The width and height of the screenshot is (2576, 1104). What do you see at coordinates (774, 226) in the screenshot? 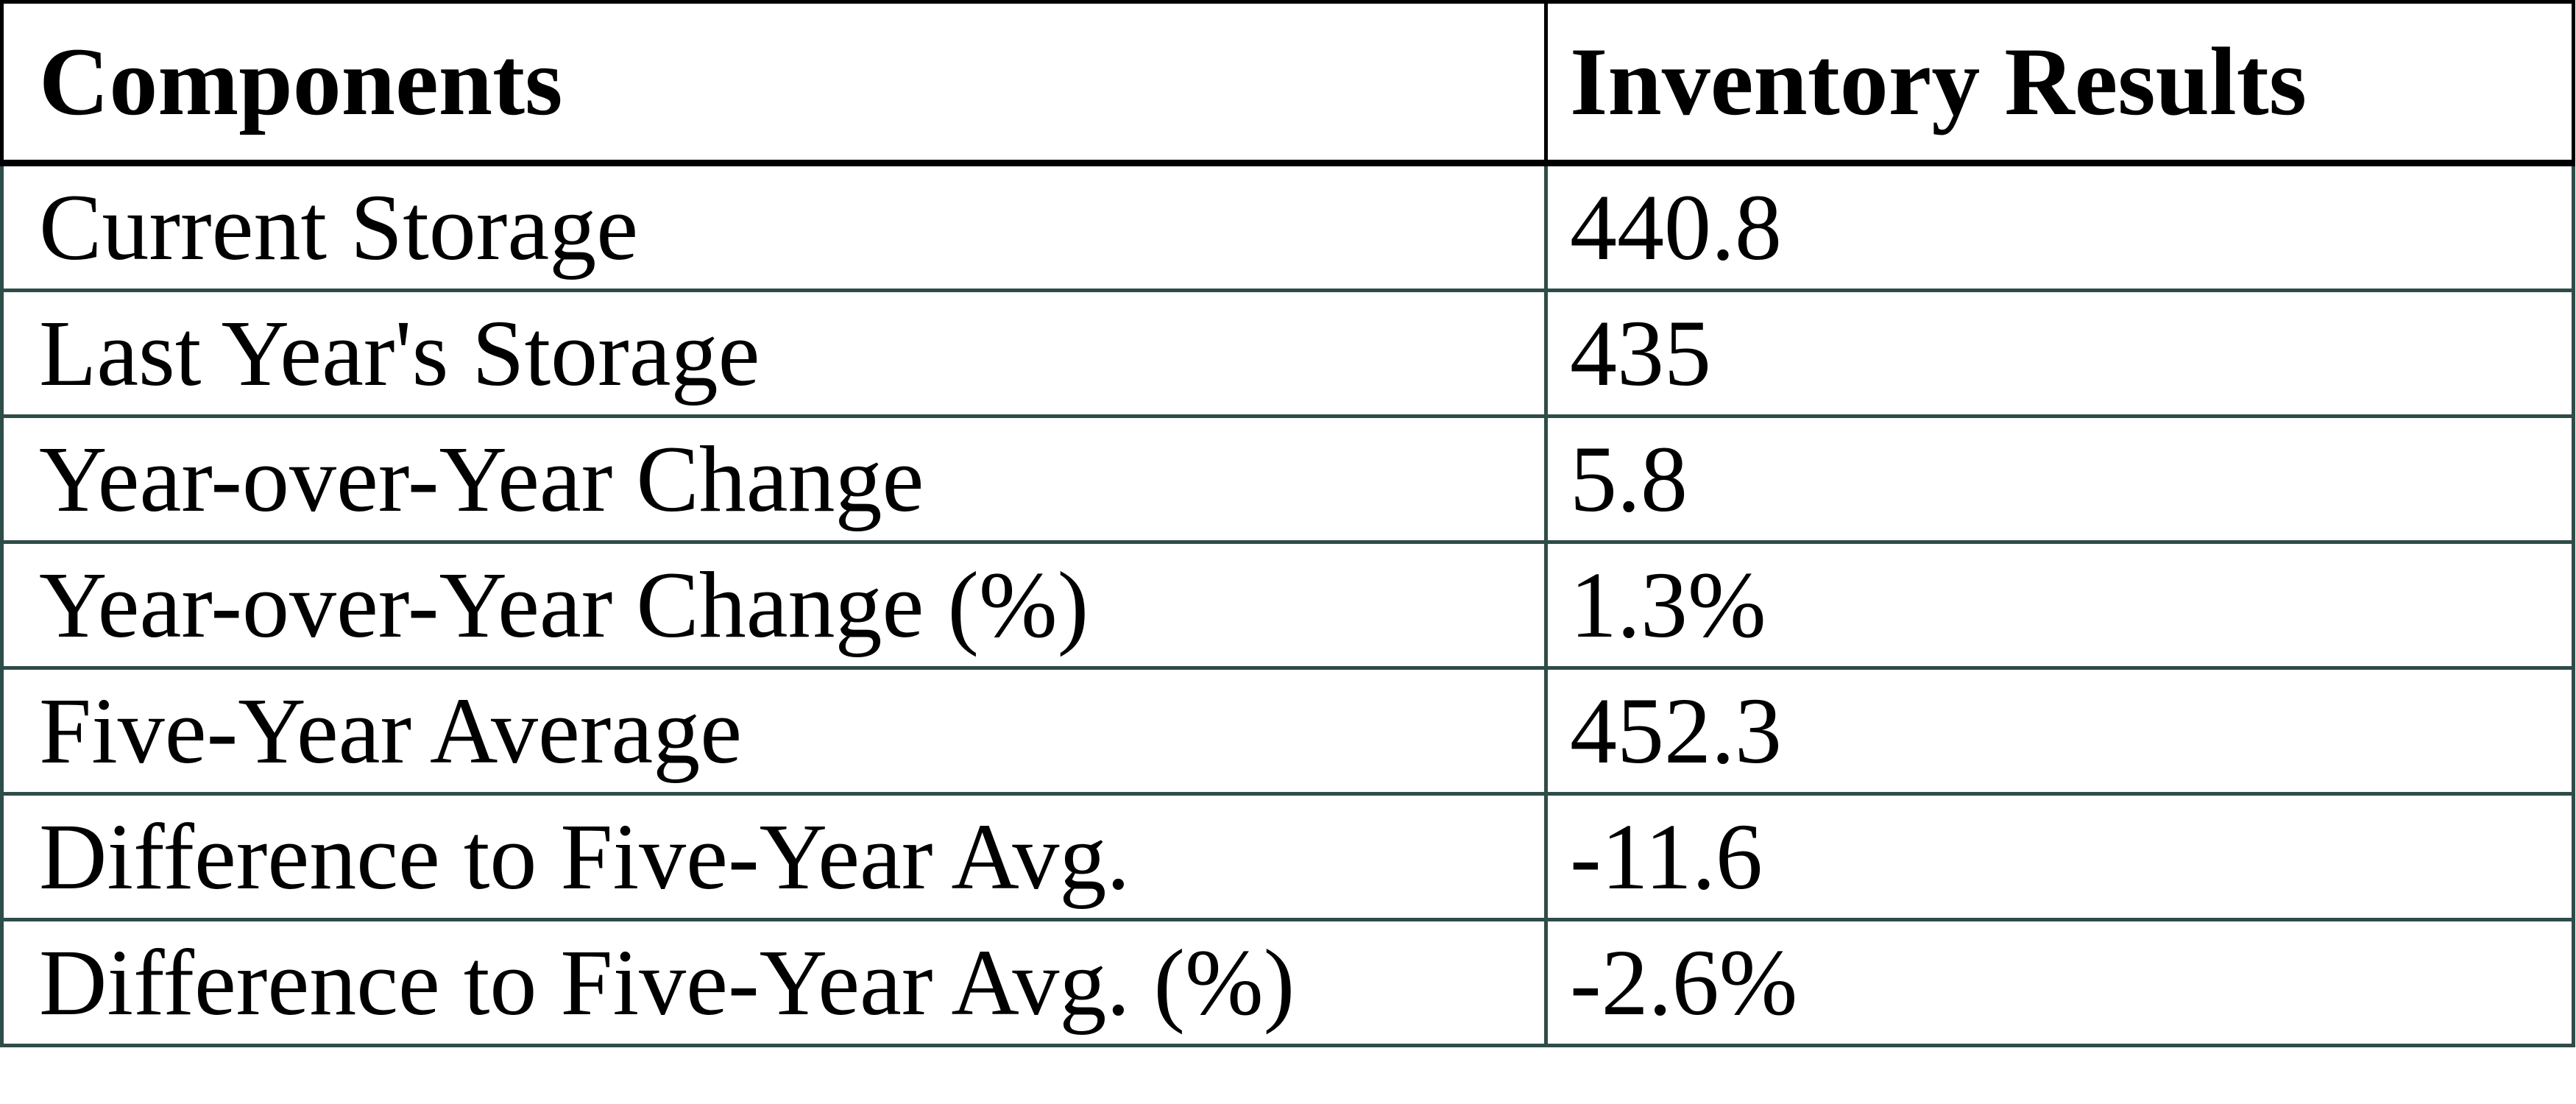
I see `row-label-current-storage: Current Storage` at bounding box center [774, 226].